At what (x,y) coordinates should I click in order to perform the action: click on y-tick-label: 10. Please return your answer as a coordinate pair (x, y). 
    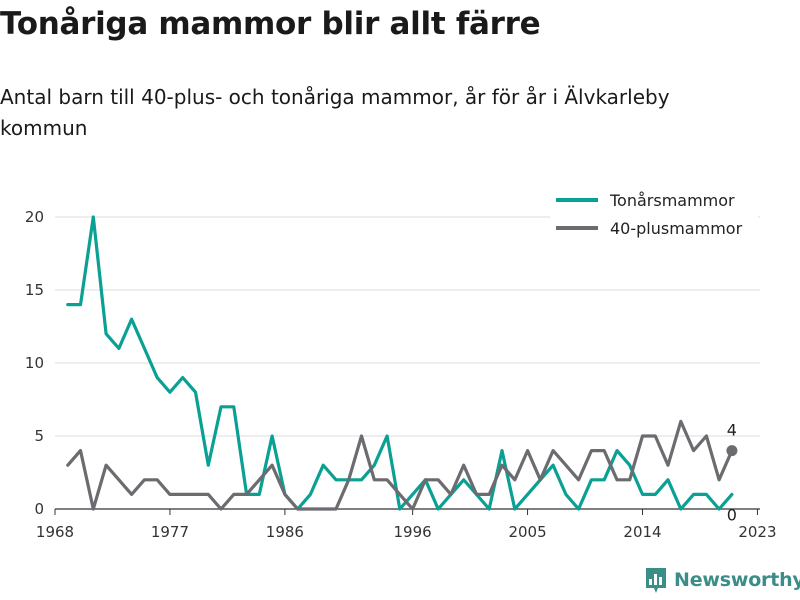
    Looking at the image, I should click on (34, 363).